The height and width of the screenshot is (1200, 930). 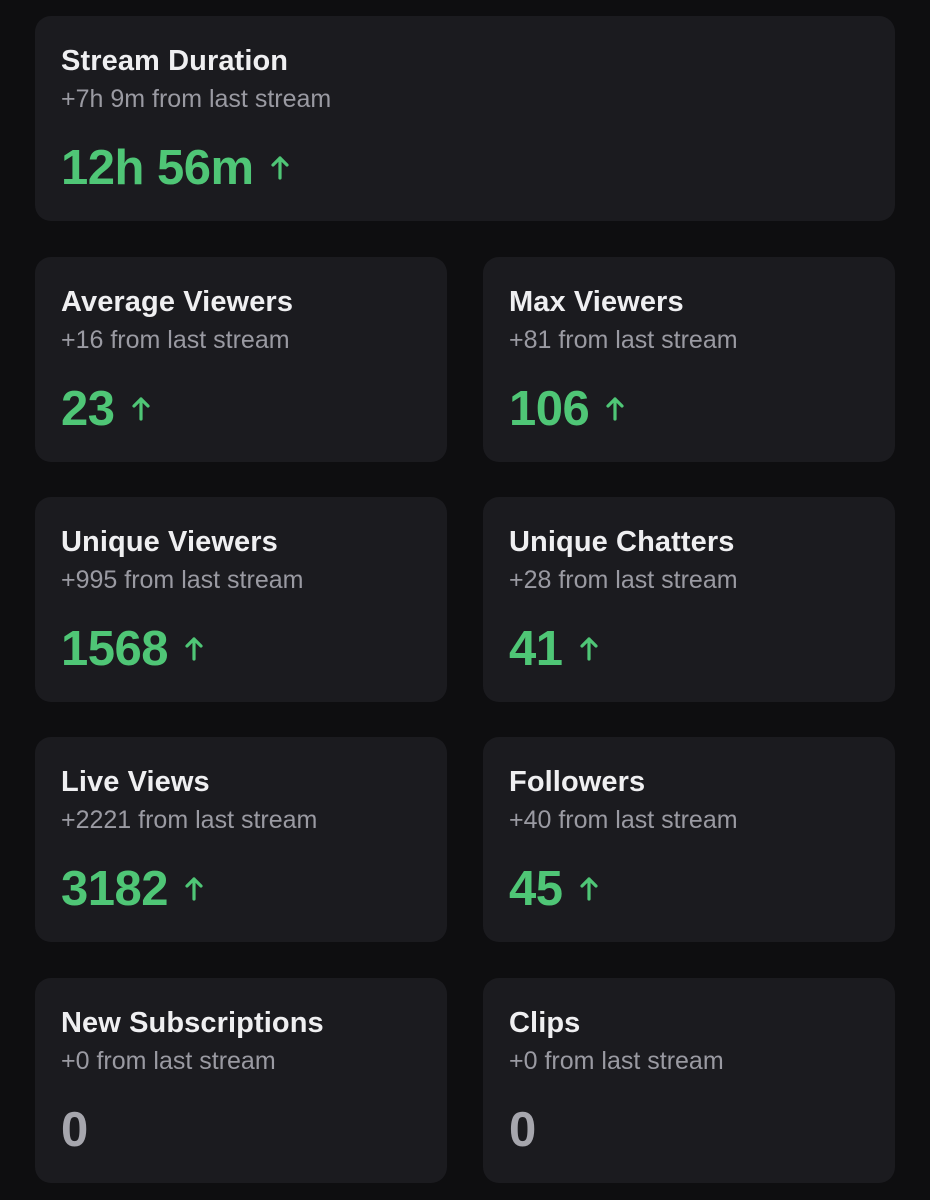 What do you see at coordinates (623, 820) in the screenshot?
I see `stat-change-text: +40 from last stream` at bounding box center [623, 820].